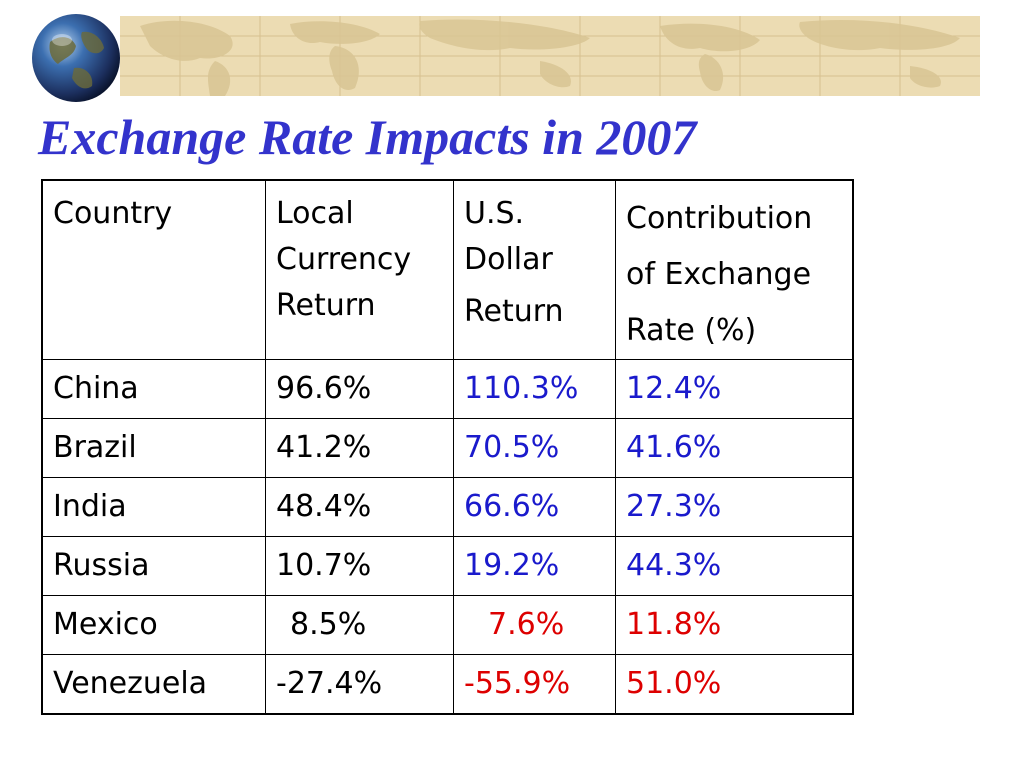 This screenshot has height=768, width=1024. I want to click on table-row: Mexico 8.5% 7.6% 11.8%, so click(447, 625).